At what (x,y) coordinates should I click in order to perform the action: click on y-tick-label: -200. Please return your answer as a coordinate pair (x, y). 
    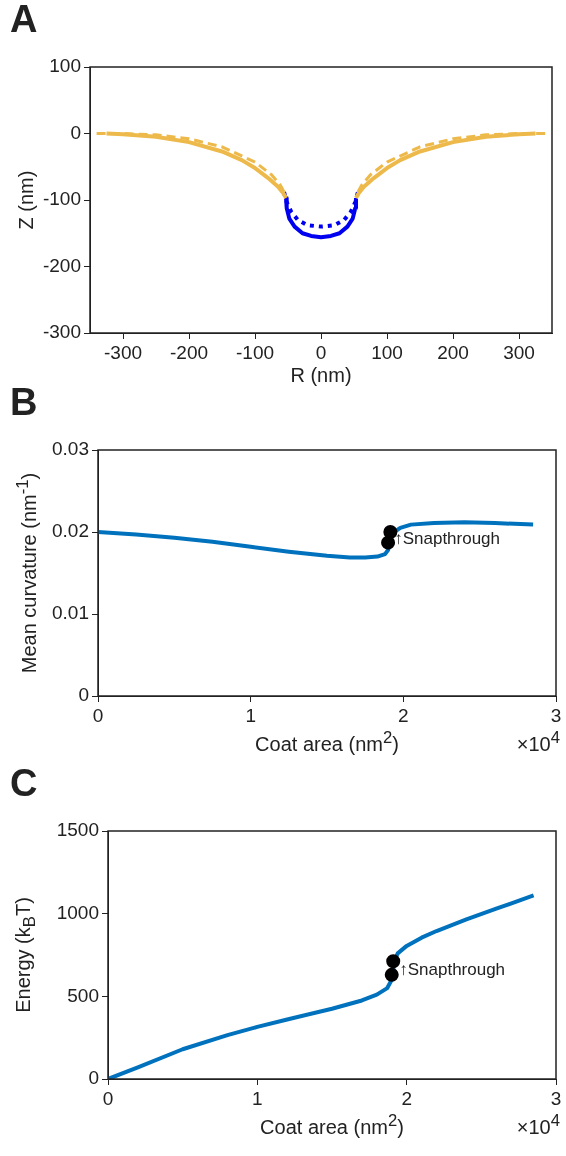
    Looking at the image, I should click on (61, 265).